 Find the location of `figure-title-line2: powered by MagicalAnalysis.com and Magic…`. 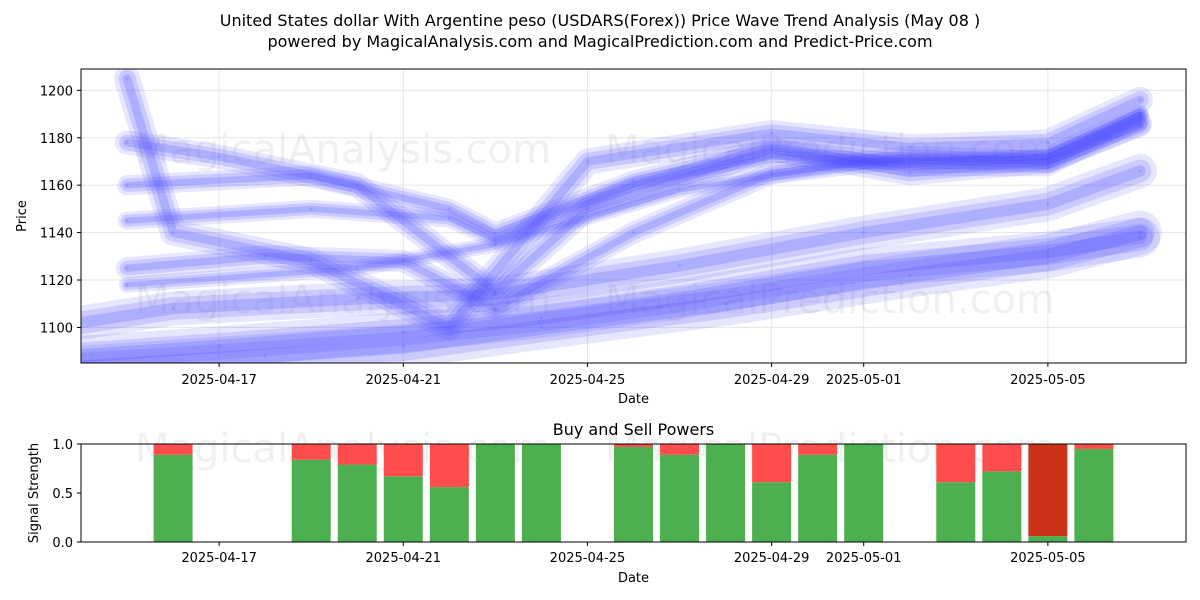

figure-title-line2: powered by MagicalAnalysis.com and Magic… is located at coordinates (599, 41).